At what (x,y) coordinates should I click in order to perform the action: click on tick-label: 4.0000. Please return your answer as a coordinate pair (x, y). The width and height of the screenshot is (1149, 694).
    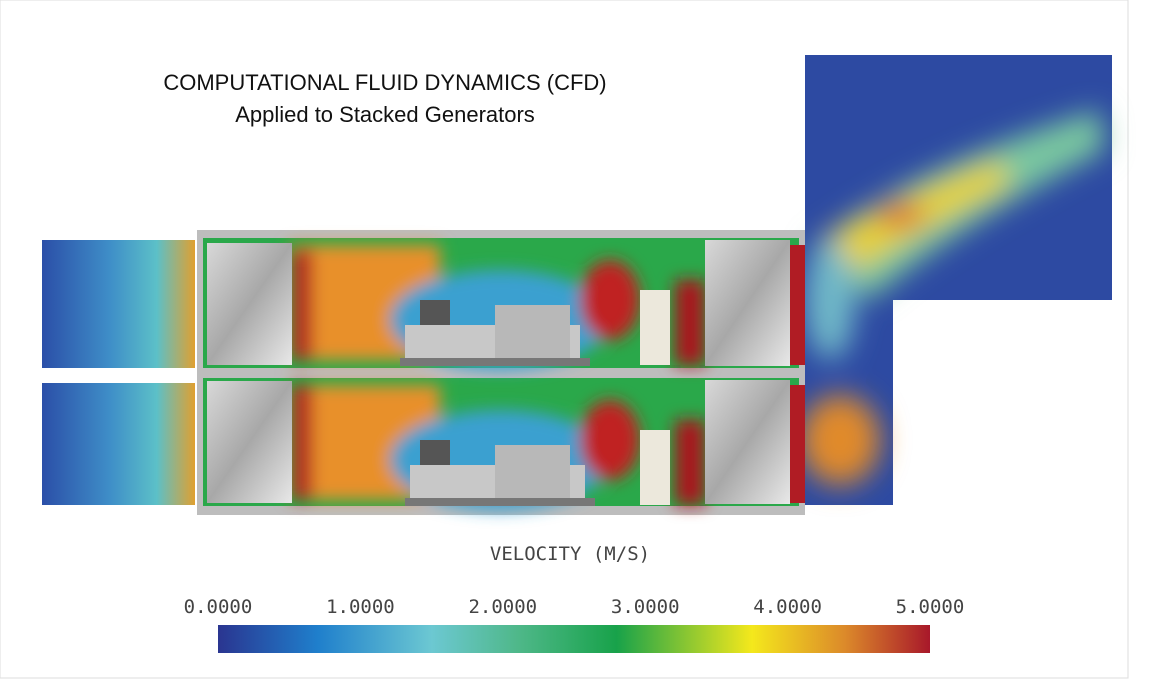
    Looking at the image, I should click on (787, 607).